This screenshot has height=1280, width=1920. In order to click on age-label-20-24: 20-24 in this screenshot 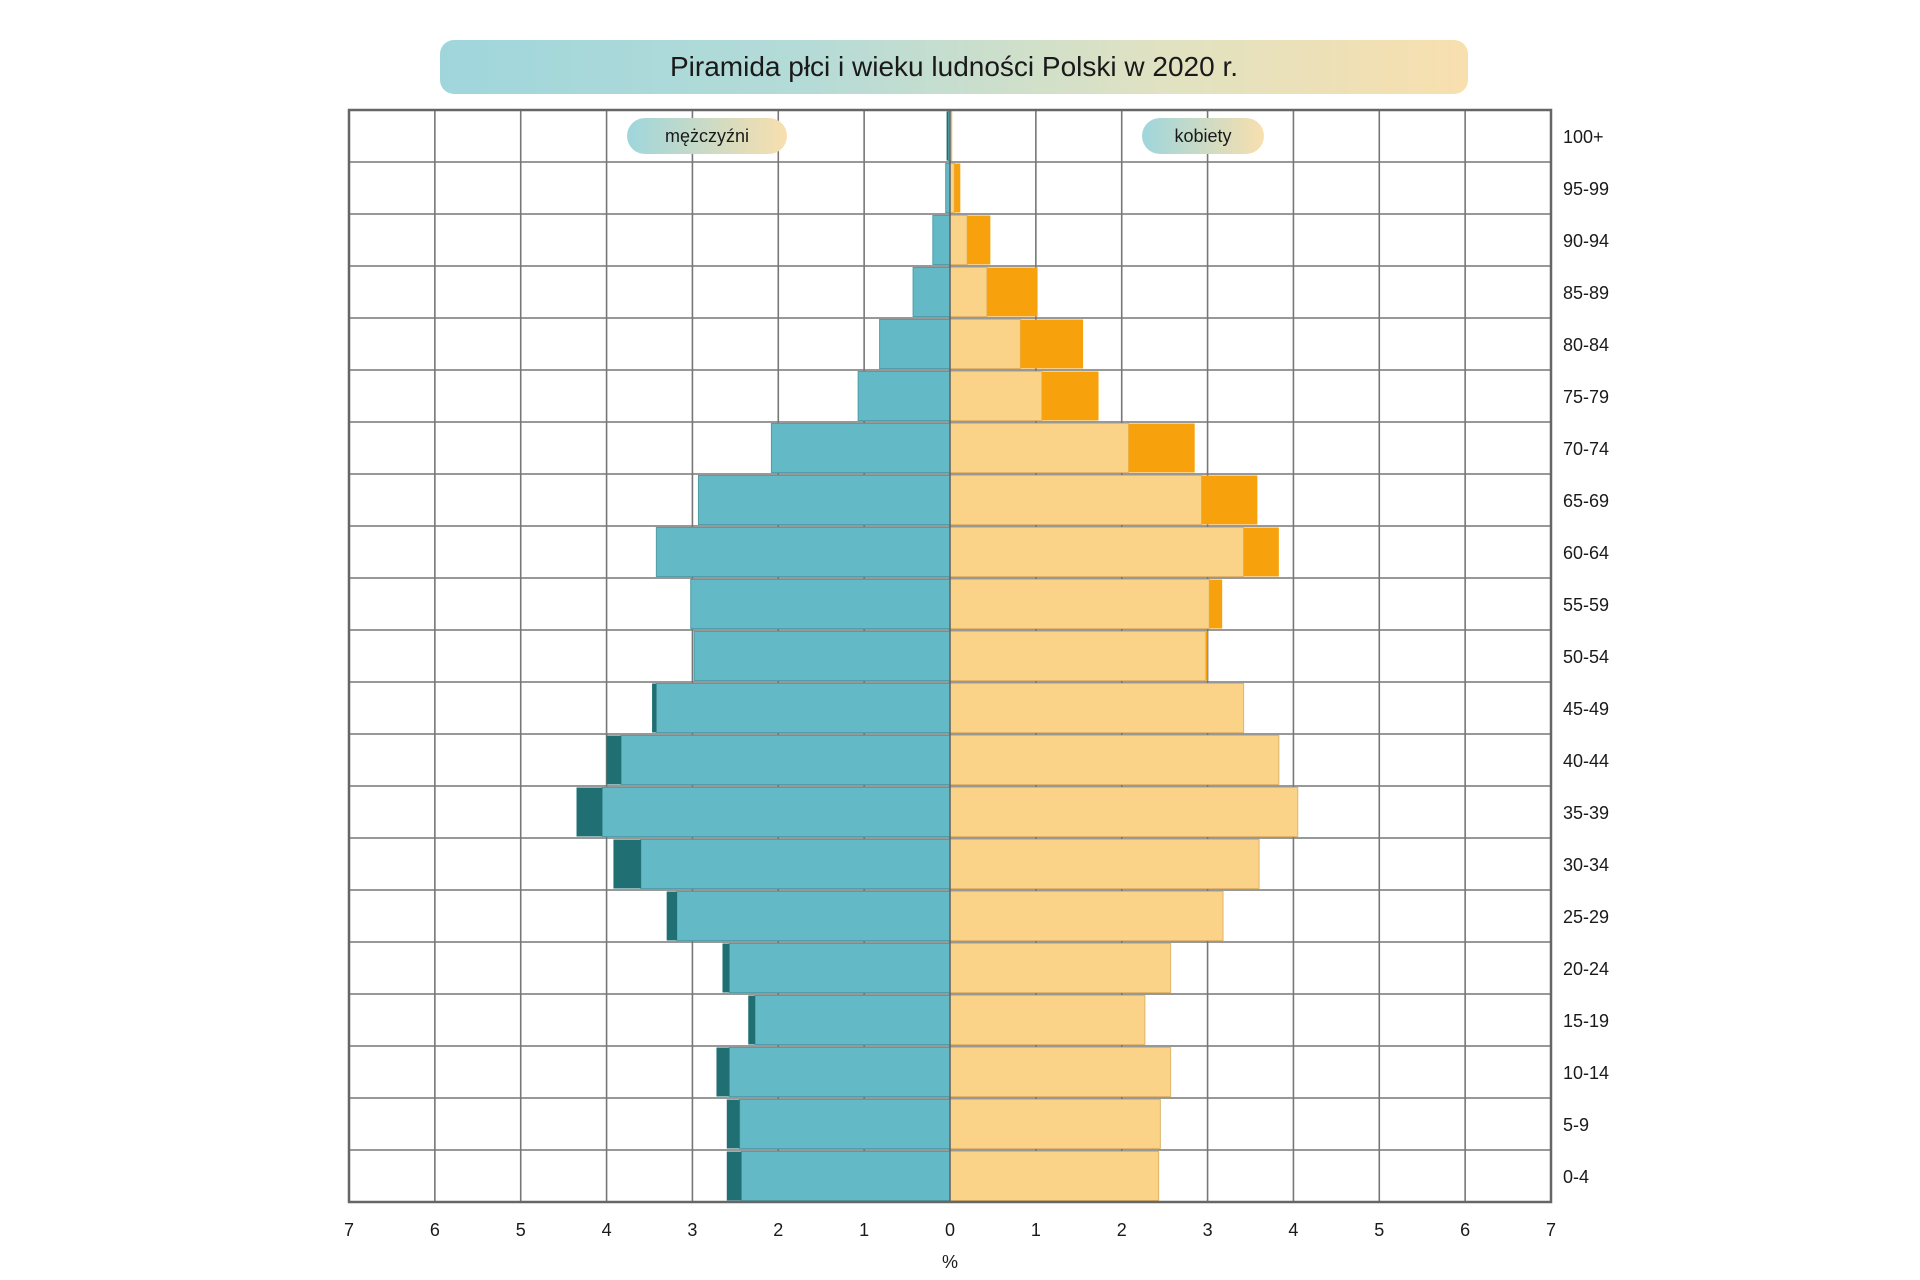, I will do `click(1586, 969)`.